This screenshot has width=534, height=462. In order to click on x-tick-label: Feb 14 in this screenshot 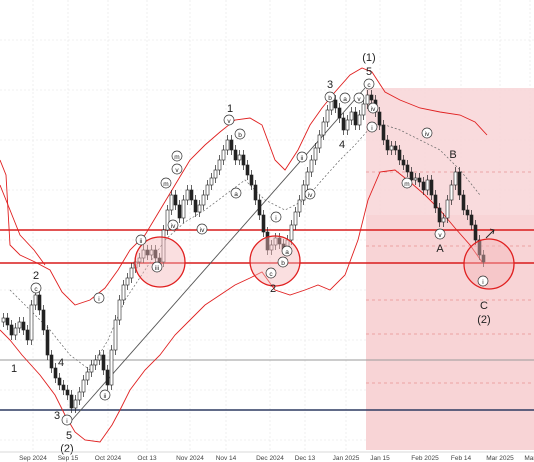, I will do `click(461, 458)`.